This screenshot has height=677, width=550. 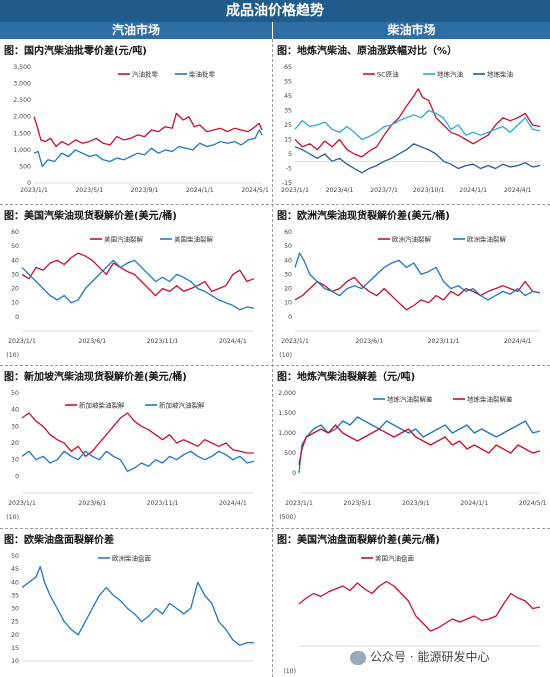 I want to click on chart-svg: 图：欧柴油盘面裂解价差 50 45 40 35 30 25 20 15 10 欧洲柴油盘面, so click(x=129, y=599).